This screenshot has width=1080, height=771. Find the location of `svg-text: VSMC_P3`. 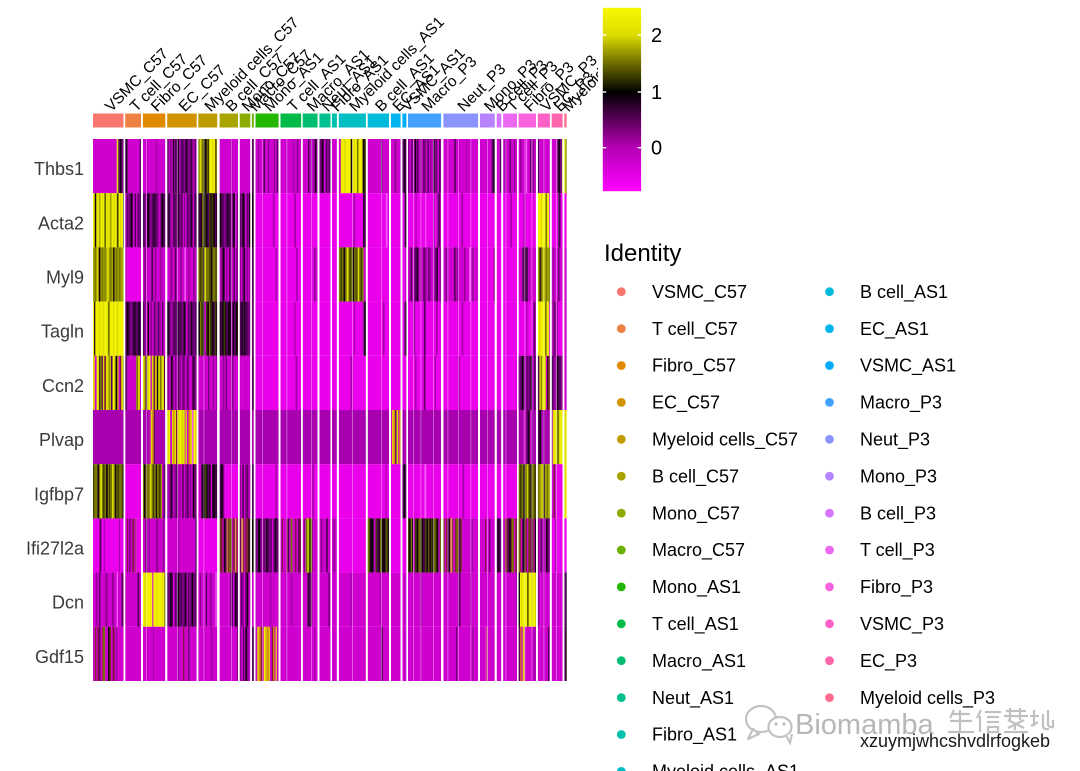

svg-text: VSMC_P3 is located at coordinates (902, 624).